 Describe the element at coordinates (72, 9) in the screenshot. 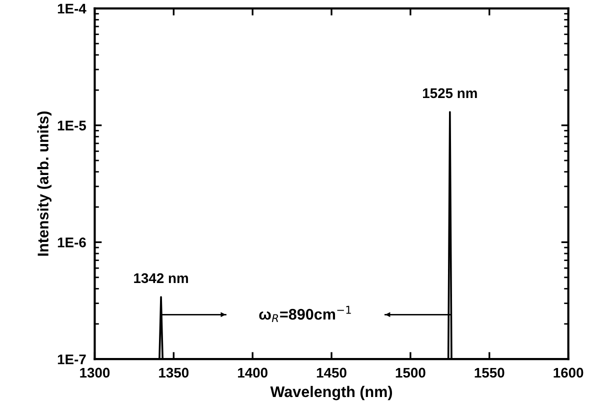

I see `y-tick-label: 1E-4` at that location.